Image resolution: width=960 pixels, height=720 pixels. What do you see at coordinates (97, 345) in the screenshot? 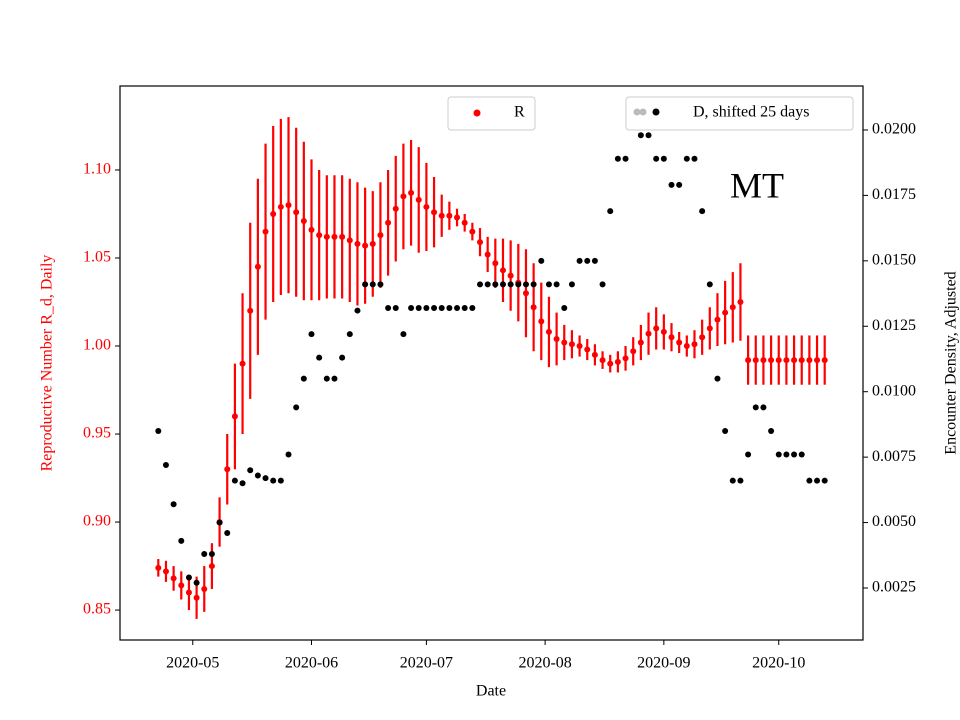
I see `y-tick-label: 1.00` at bounding box center [97, 345].